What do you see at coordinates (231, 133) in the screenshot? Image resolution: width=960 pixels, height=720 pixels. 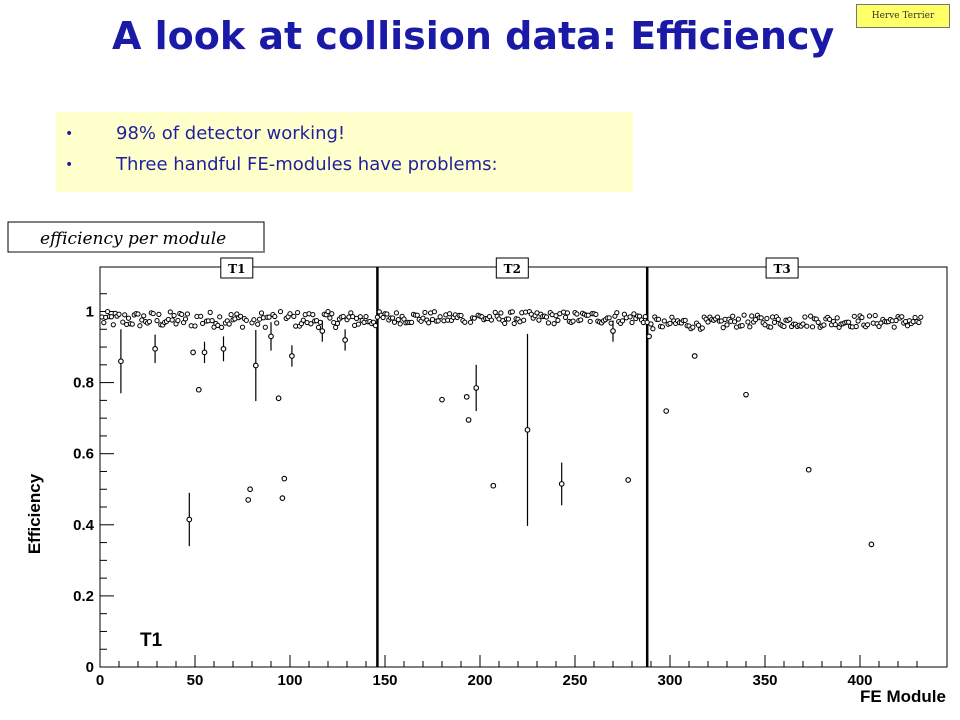 I see `bullet-text: 98% of detector working!` at bounding box center [231, 133].